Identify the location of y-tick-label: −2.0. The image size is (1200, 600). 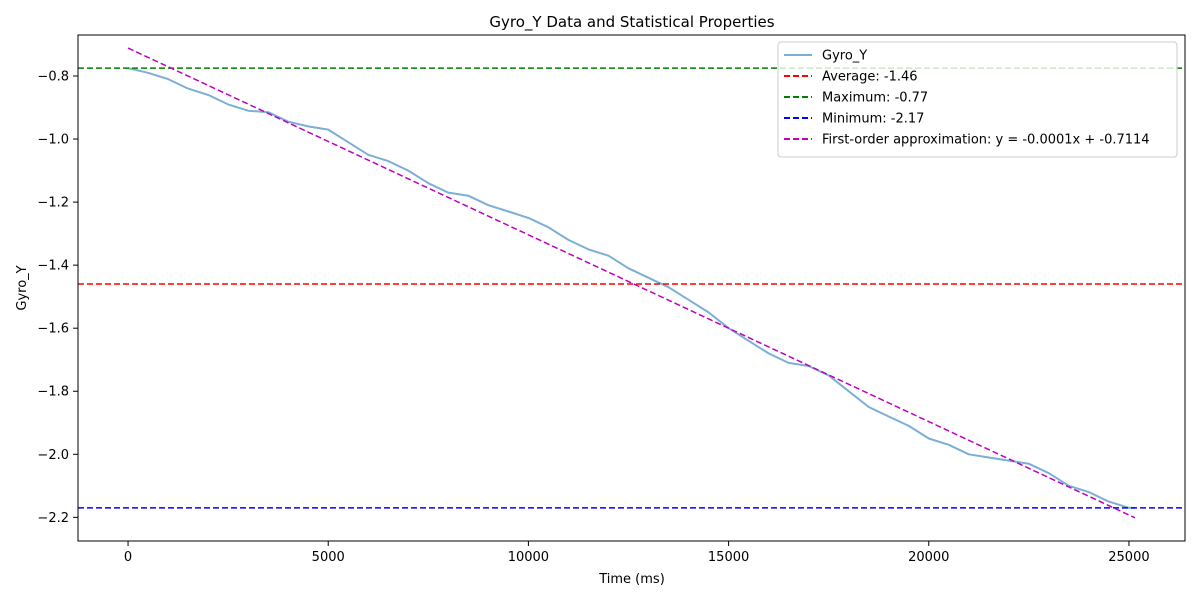
(53, 455).